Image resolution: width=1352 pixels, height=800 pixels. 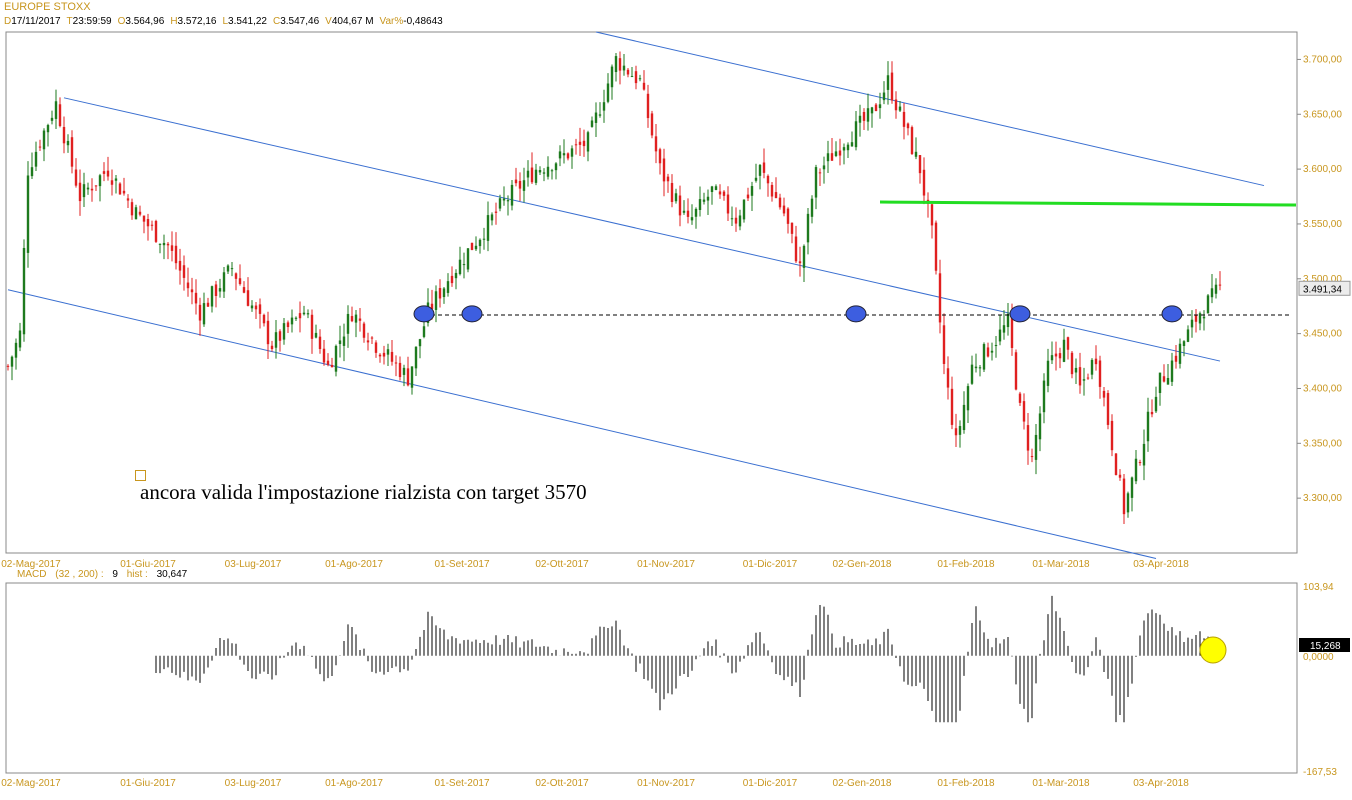 I want to click on macd-current-box, so click(x=1324, y=645).